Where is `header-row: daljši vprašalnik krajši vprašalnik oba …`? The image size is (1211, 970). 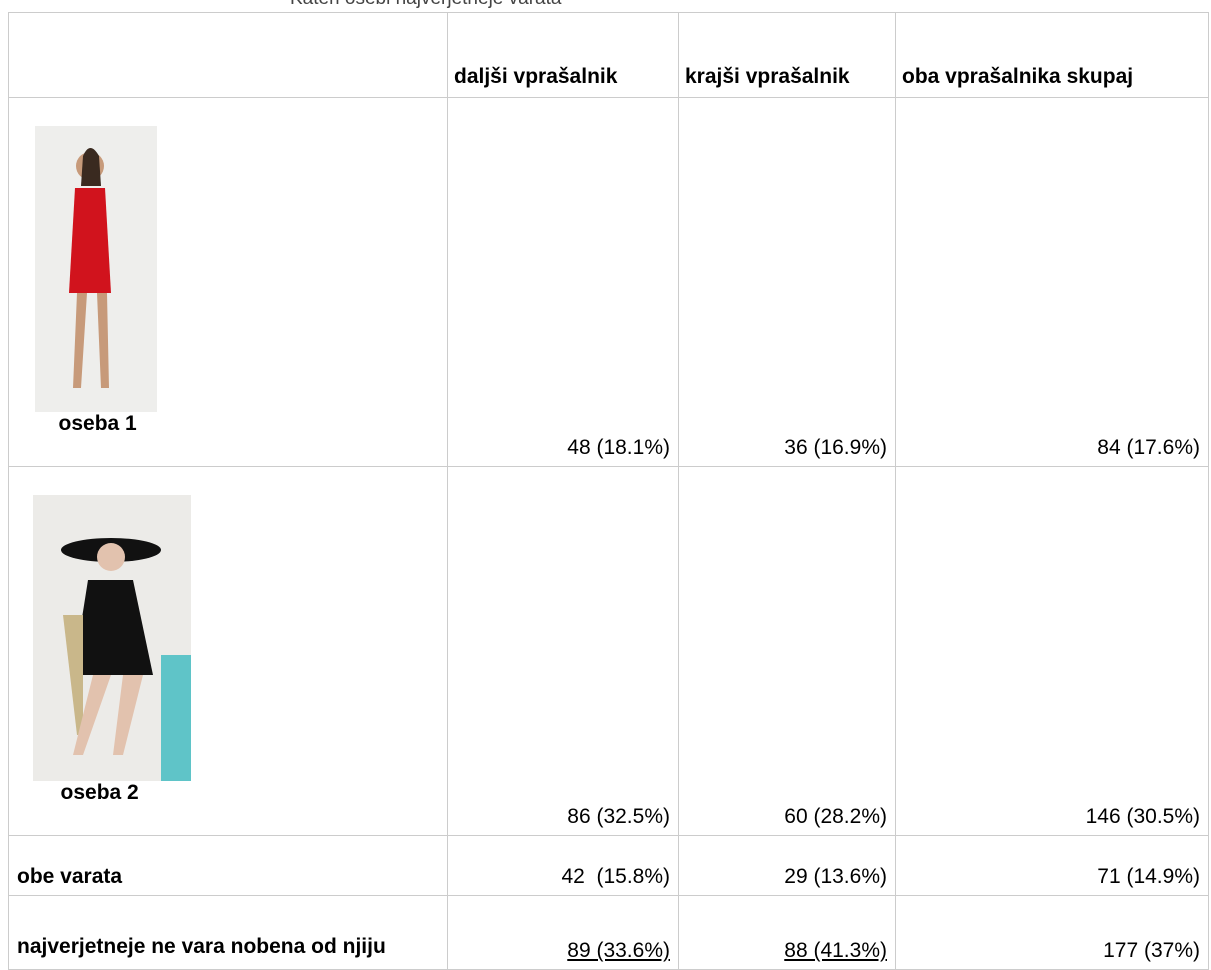 header-row: daljši vprašalnik krajši vprašalnik oba … is located at coordinates (608, 55).